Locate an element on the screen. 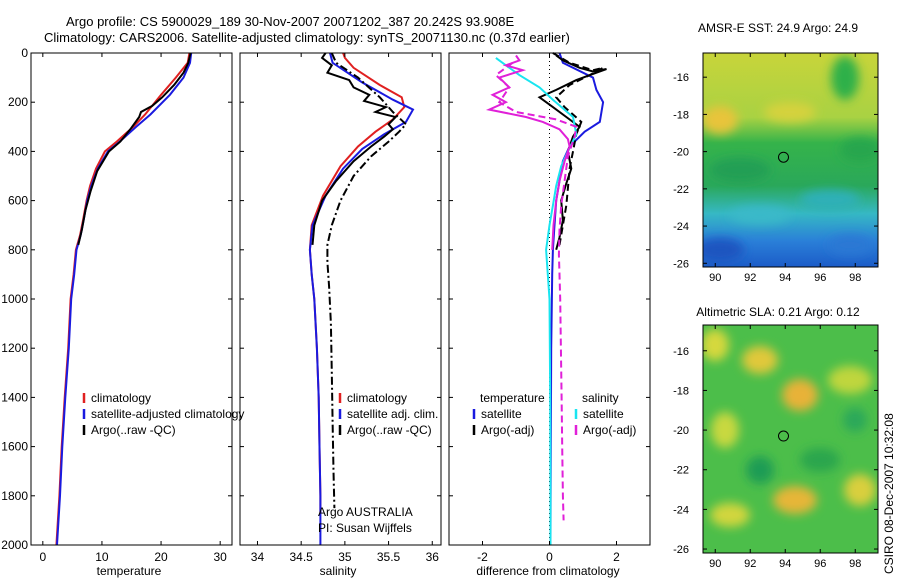 The image size is (900, 580). x-tick-label: 20 is located at coordinates (161, 557).